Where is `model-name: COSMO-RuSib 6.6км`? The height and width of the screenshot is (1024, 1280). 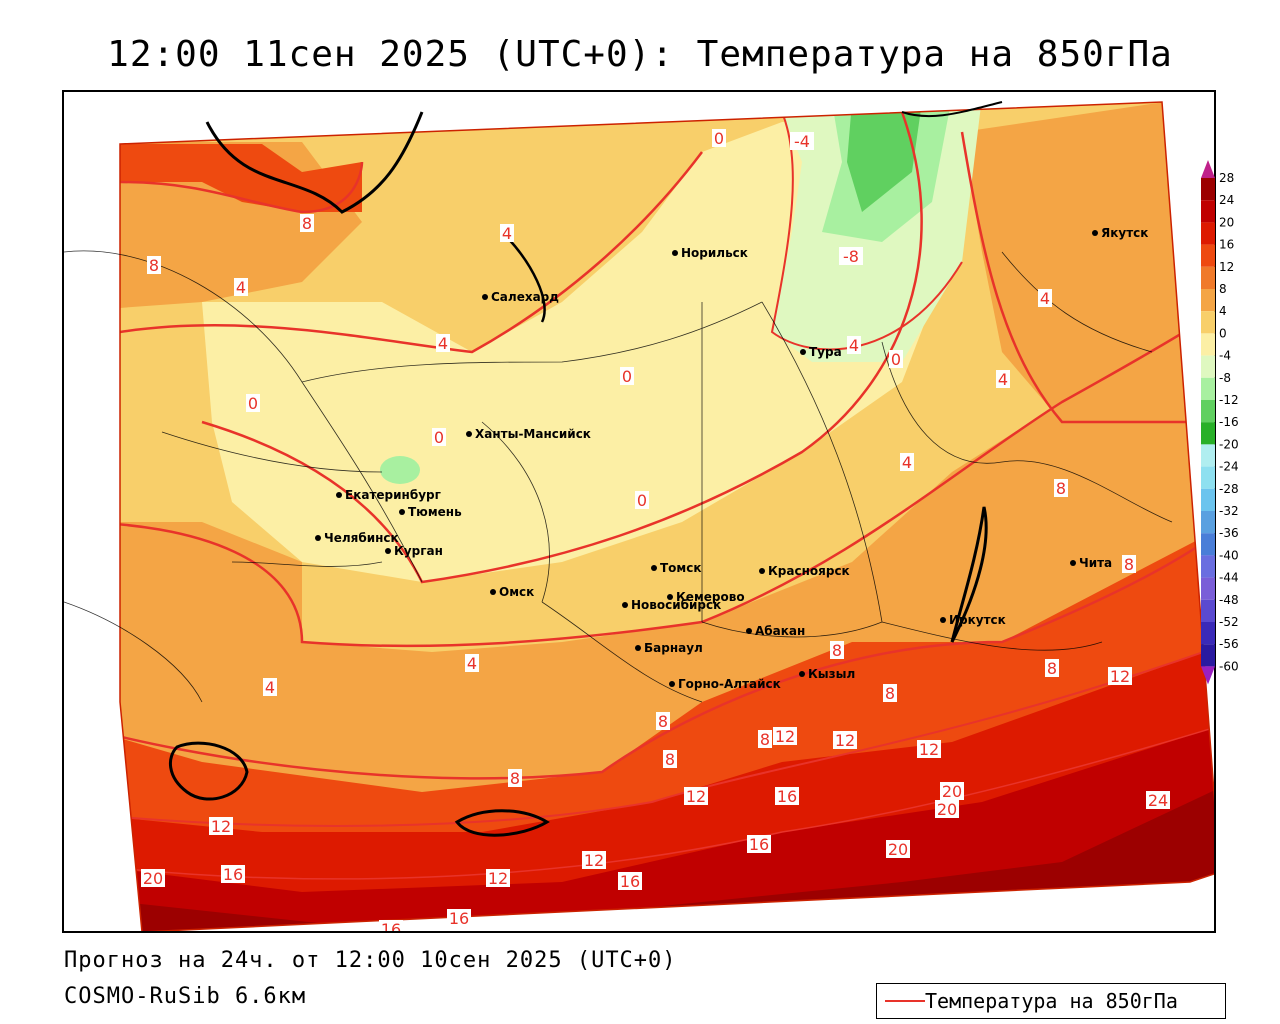
model-name: COSMO-RuSib 6.6км is located at coordinates (185, 996).